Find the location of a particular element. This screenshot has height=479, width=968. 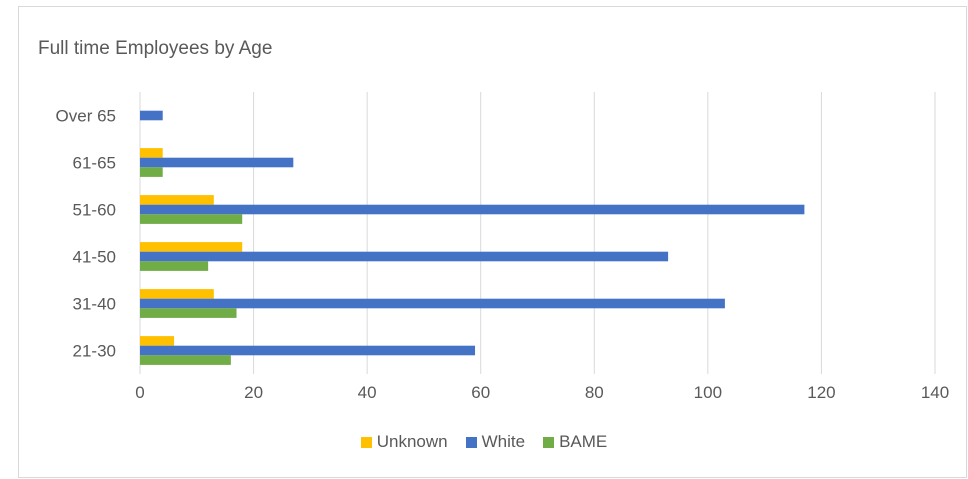

category-label: 21-30 is located at coordinates (94, 351).